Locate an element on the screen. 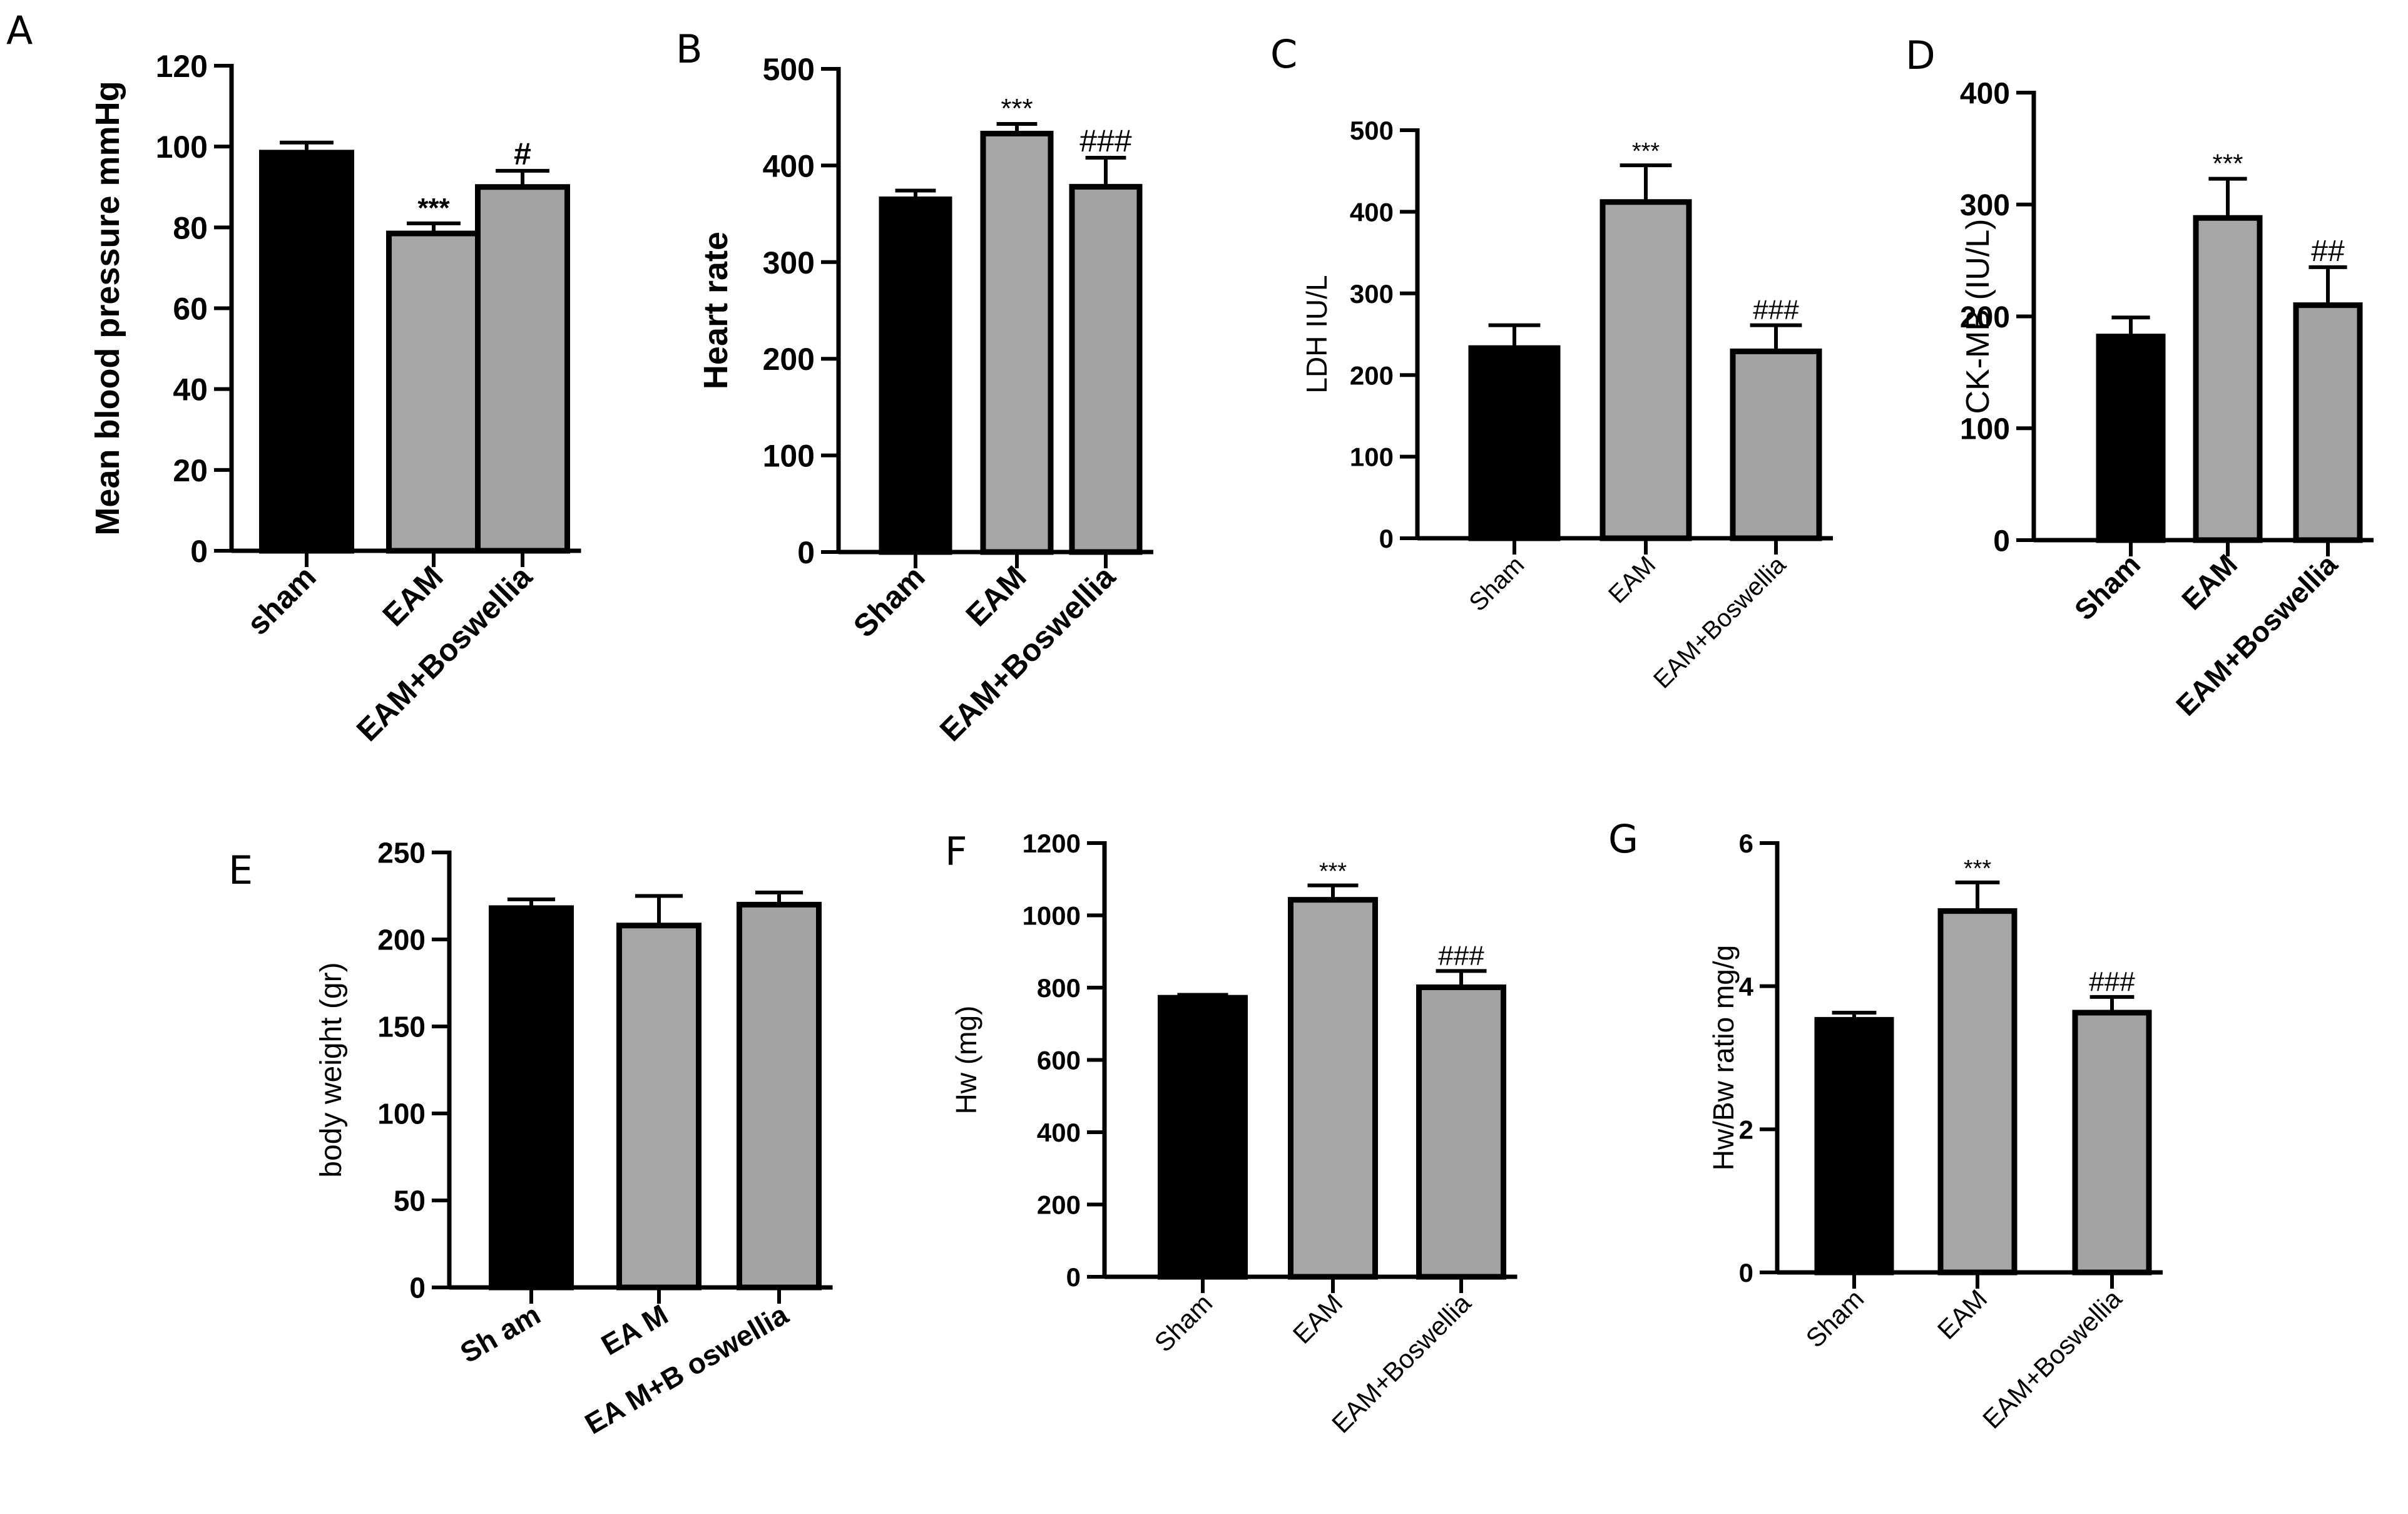 This screenshot has height=1514, width=2408. y-tick-label: 1000 is located at coordinates (1052, 916).